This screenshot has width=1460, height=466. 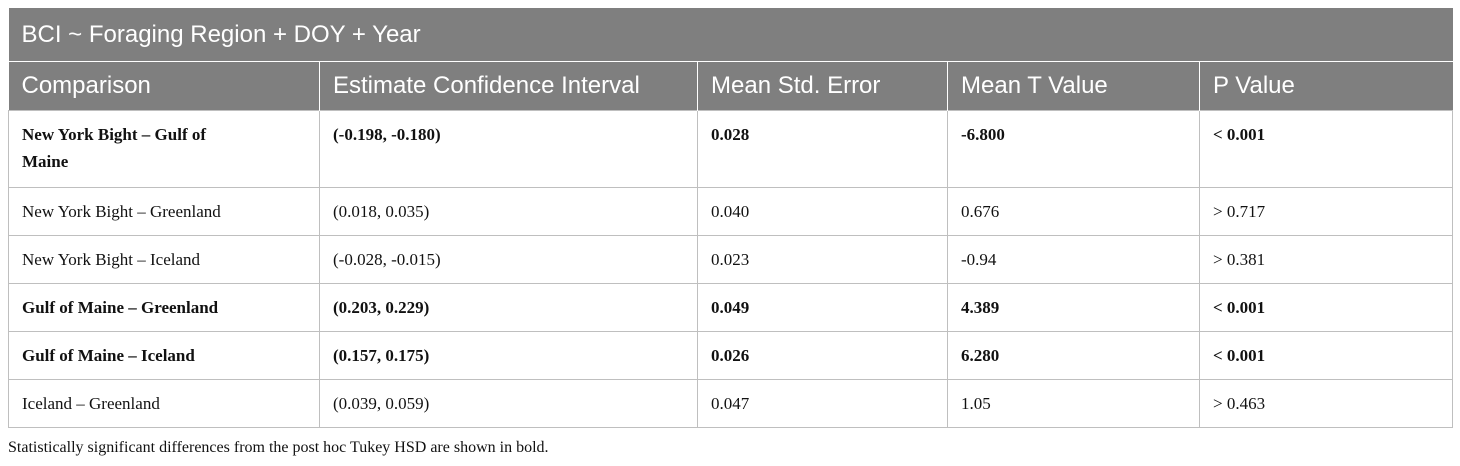 I want to click on cell-text: -6.800, so click(x=983, y=134).